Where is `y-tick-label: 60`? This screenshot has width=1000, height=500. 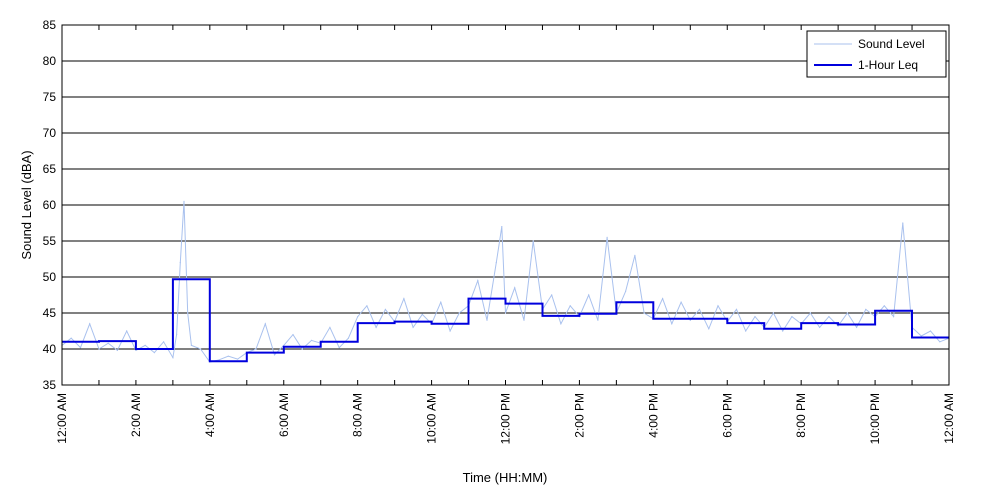
y-tick-label: 60 is located at coordinates (50, 205).